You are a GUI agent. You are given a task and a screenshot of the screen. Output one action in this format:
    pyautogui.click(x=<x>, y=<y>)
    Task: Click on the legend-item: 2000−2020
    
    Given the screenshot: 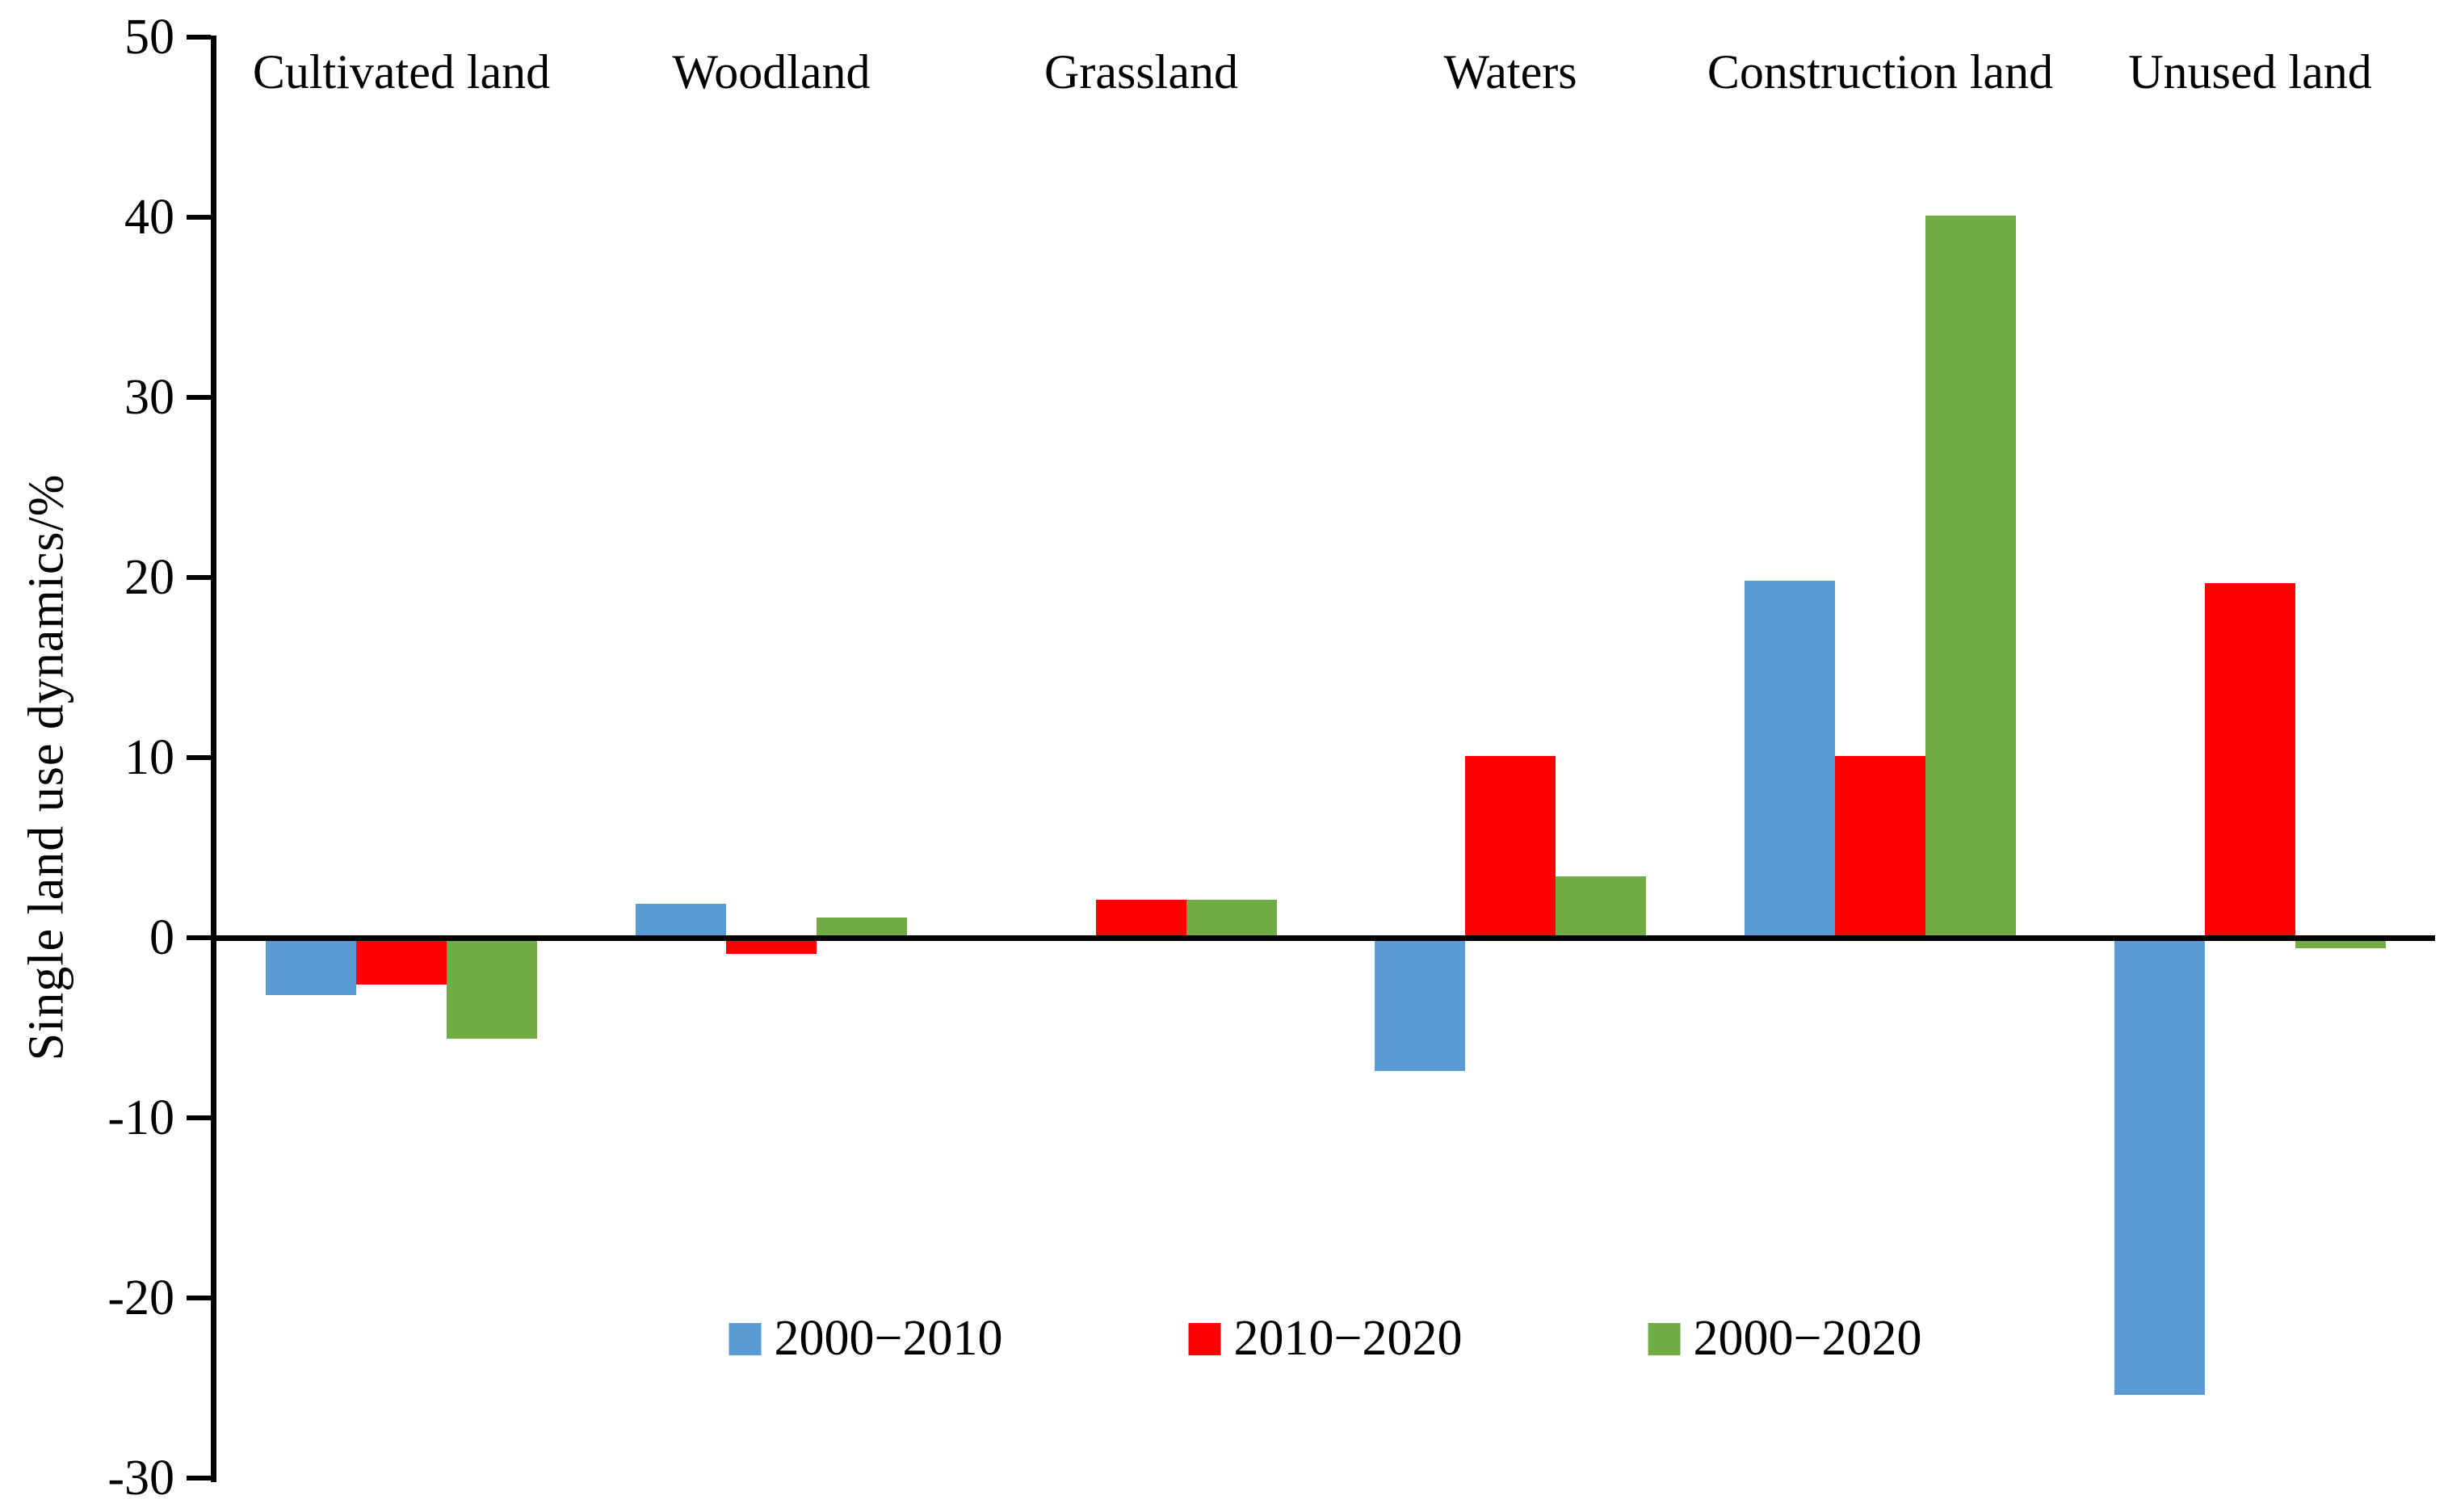 What is the action you would take?
    pyautogui.click(x=1784, y=1338)
    